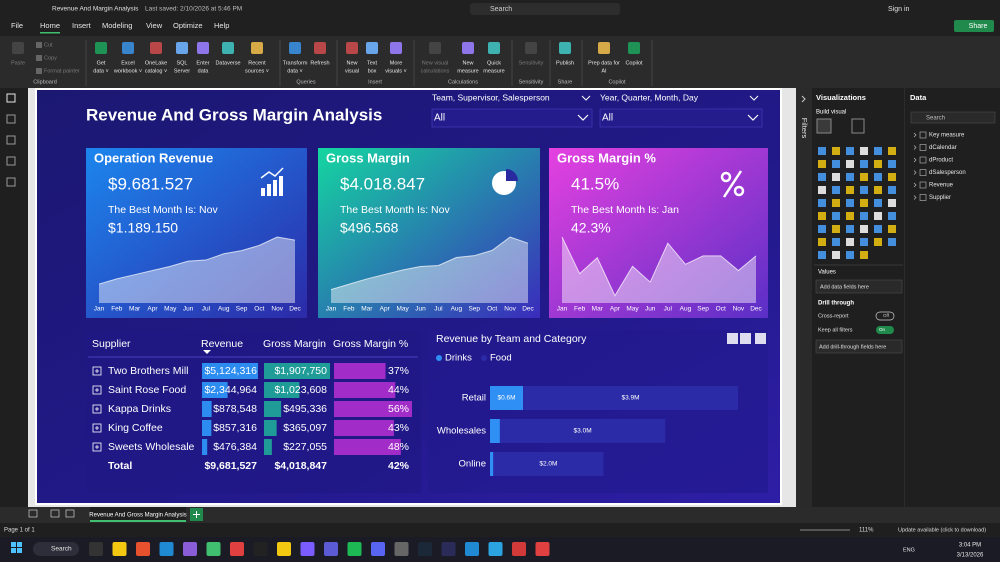  Describe the element at coordinates (545, 9) in the screenshot. I see `search-box` at that location.